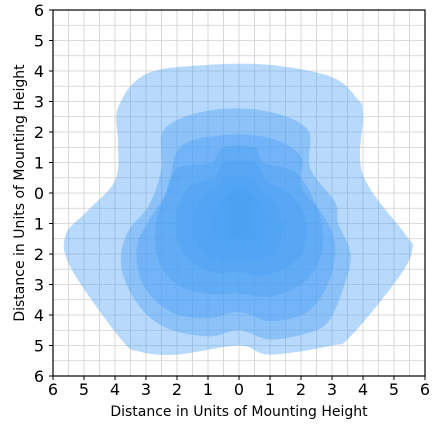 The height and width of the screenshot is (426, 433). Describe the element at coordinates (39, 193) in the screenshot. I see `y-tick-label: 0` at that location.